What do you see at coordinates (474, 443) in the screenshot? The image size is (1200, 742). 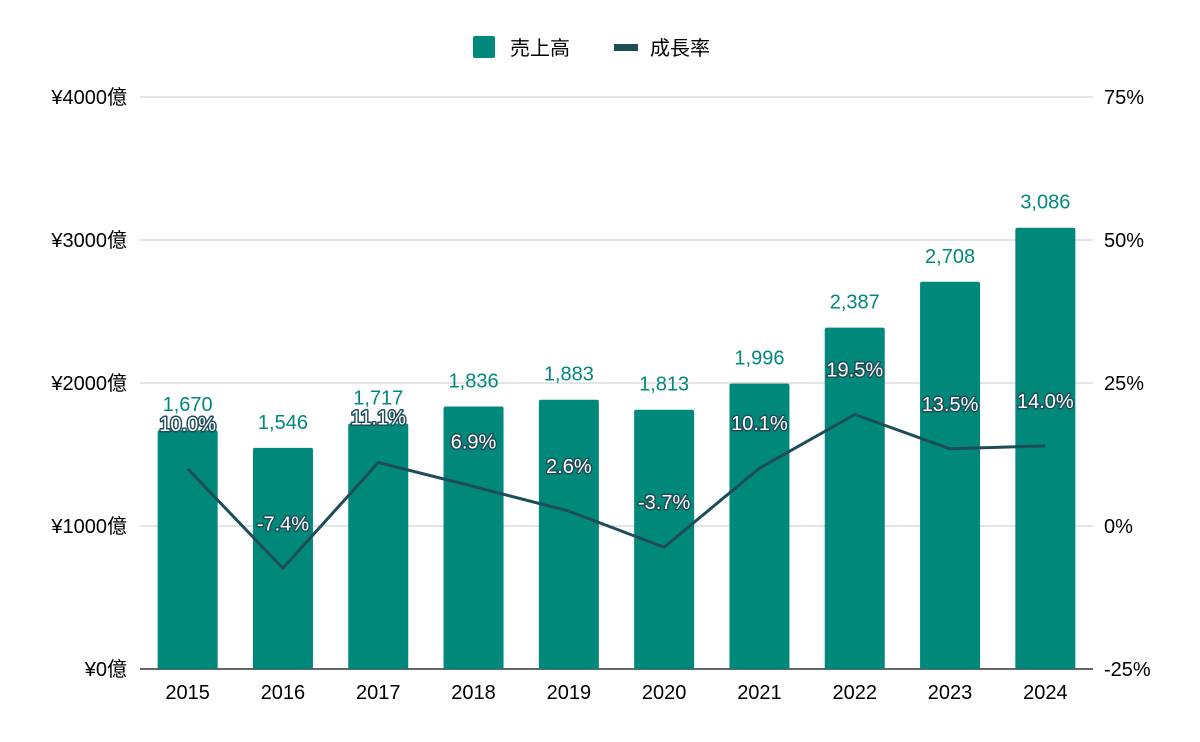 I see `growth-value-label: 6.9%` at bounding box center [474, 443].